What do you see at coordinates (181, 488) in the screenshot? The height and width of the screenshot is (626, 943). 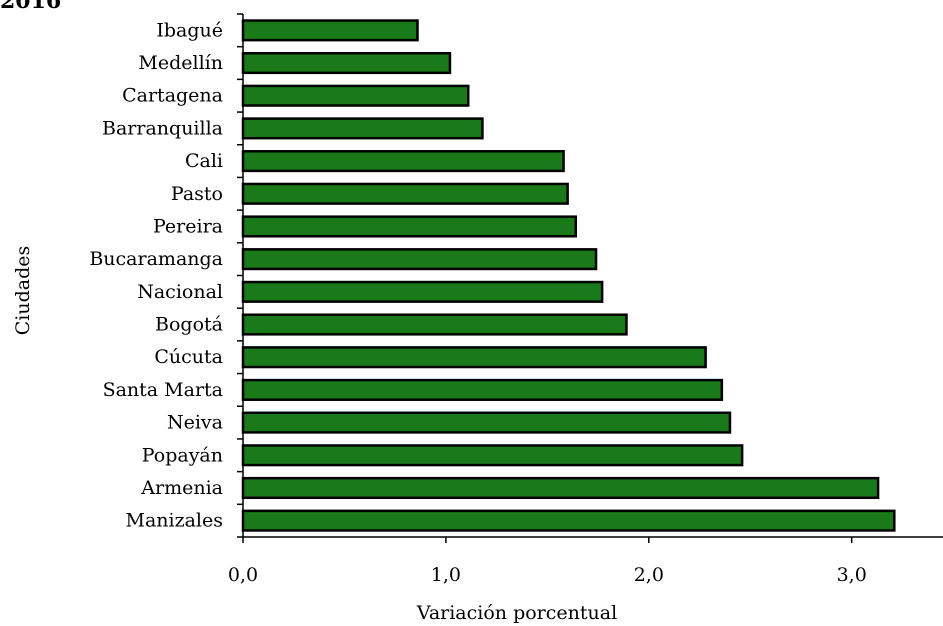 I see `category-label: Armenia` at bounding box center [181, 488].